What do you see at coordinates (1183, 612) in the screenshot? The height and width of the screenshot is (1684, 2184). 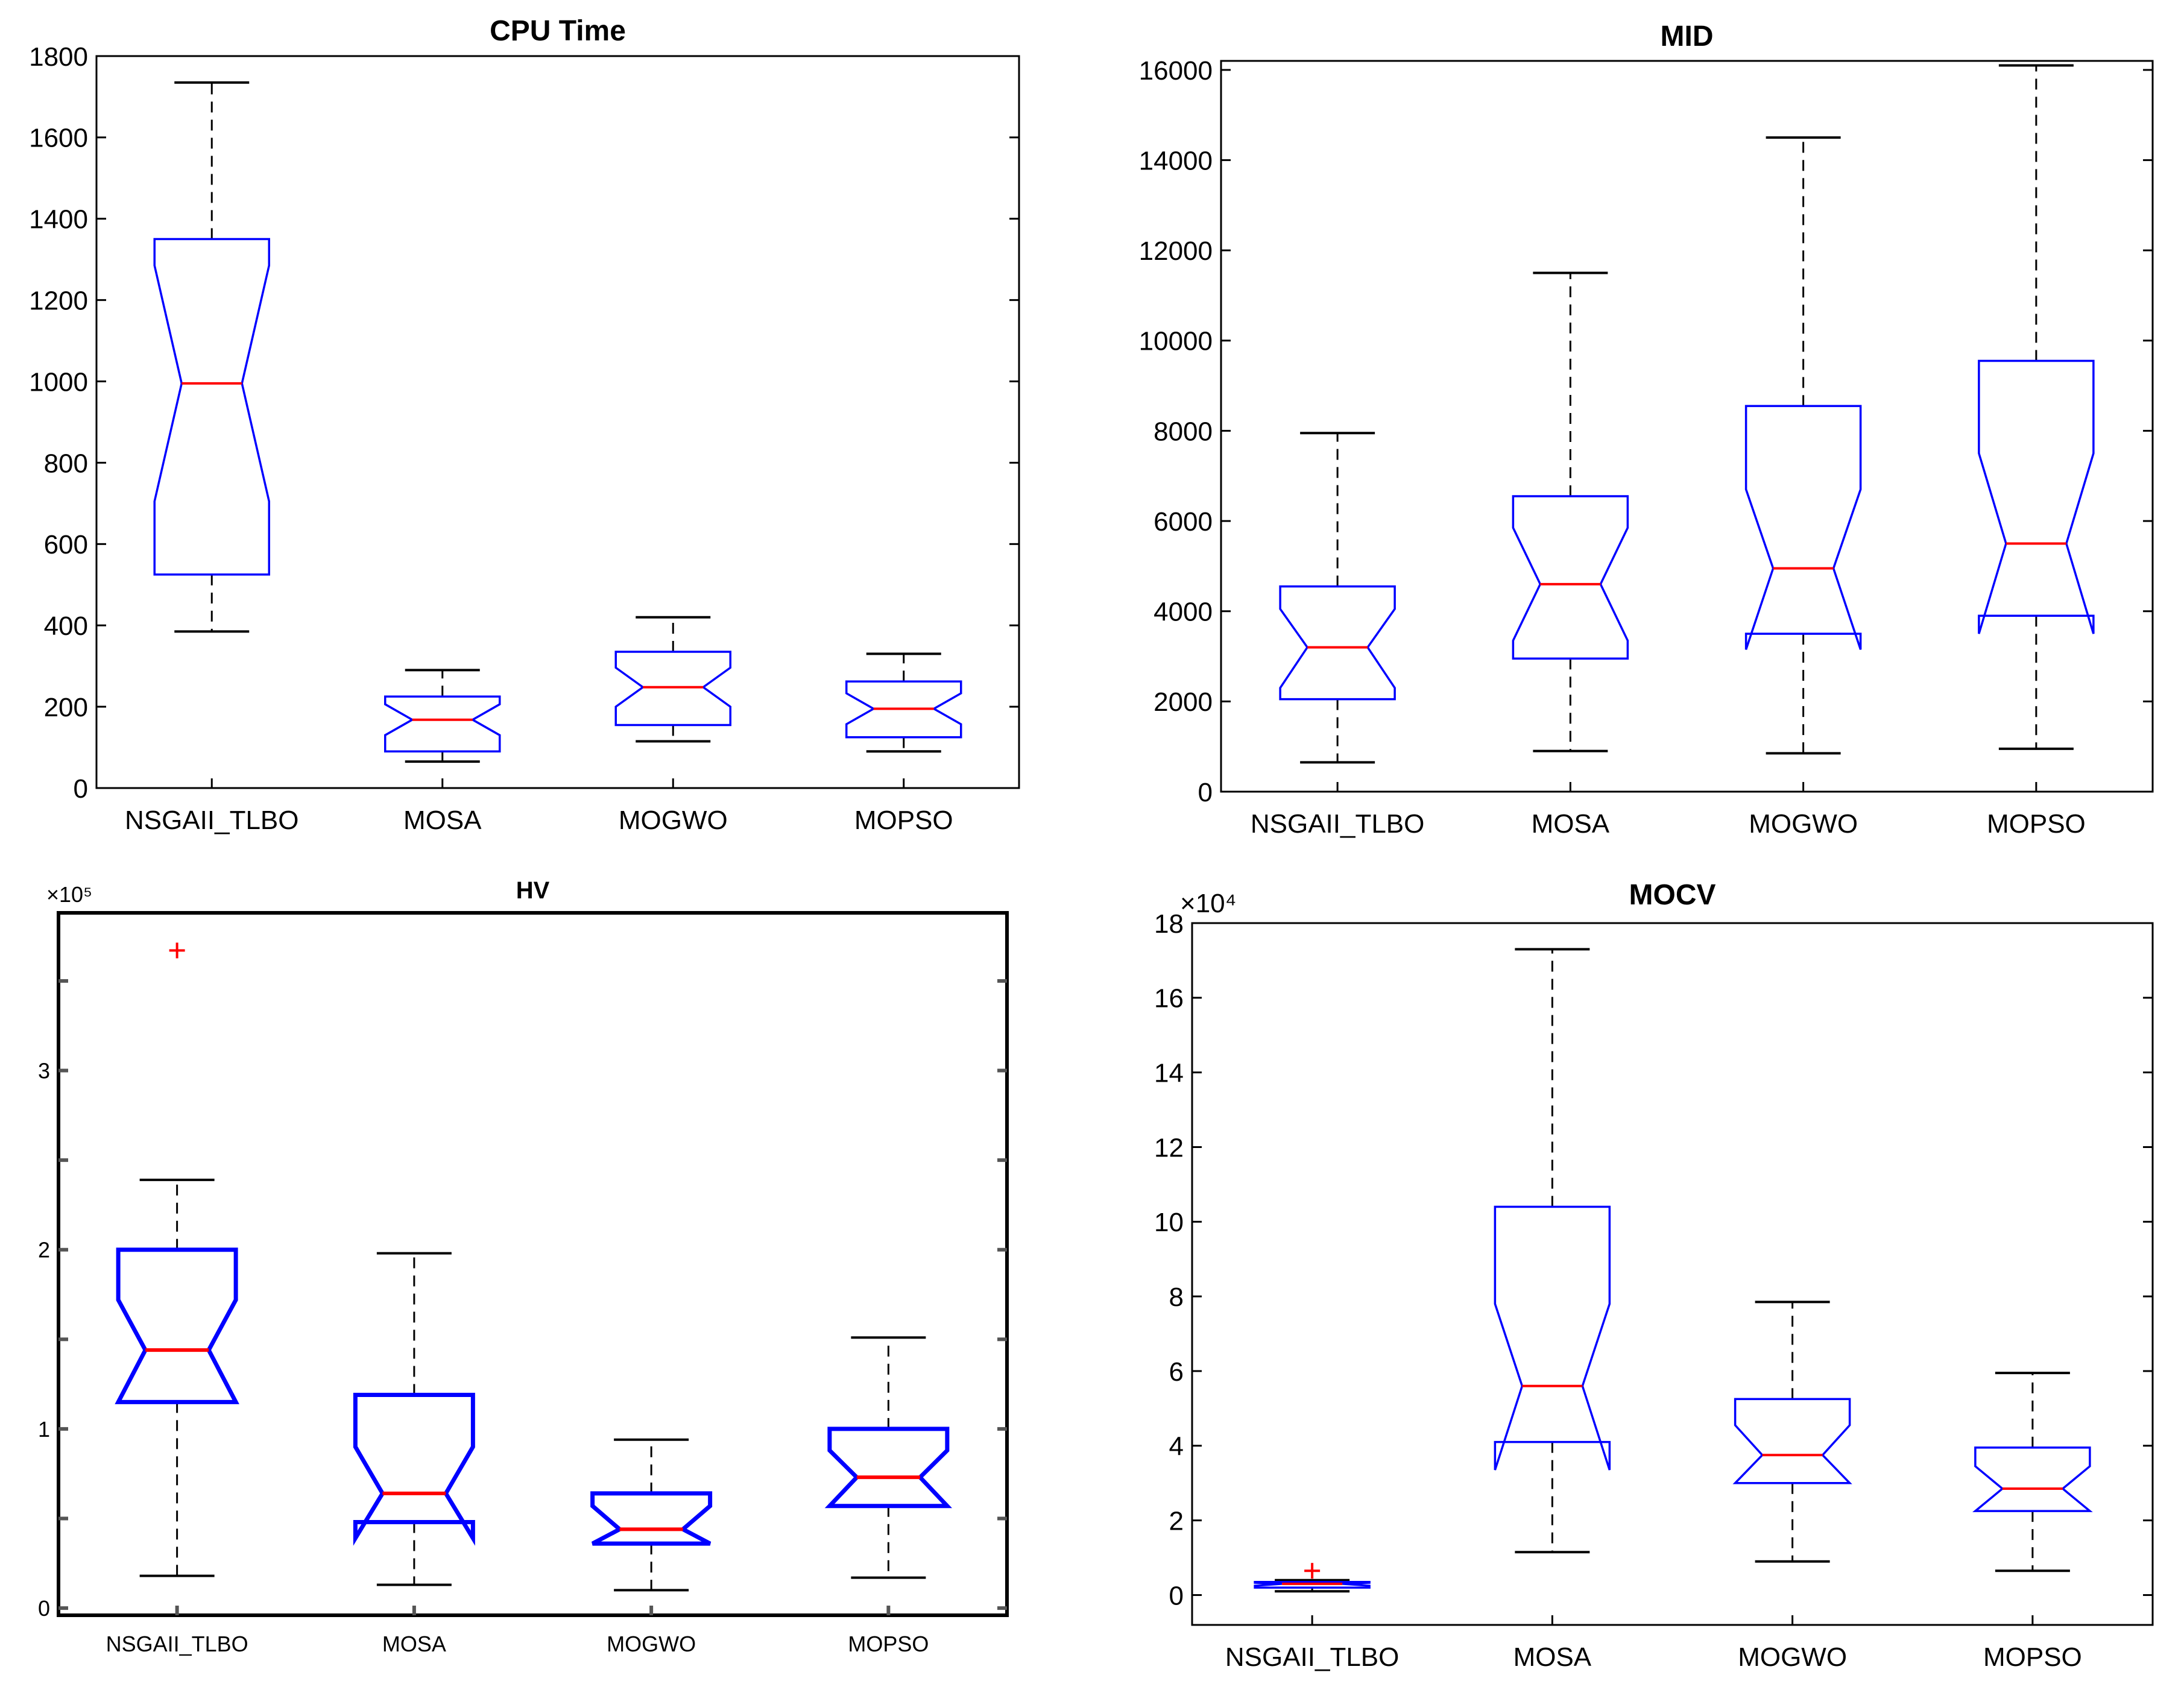 I see `y-tick-label: 4000` at bounding box center [1183, 612].